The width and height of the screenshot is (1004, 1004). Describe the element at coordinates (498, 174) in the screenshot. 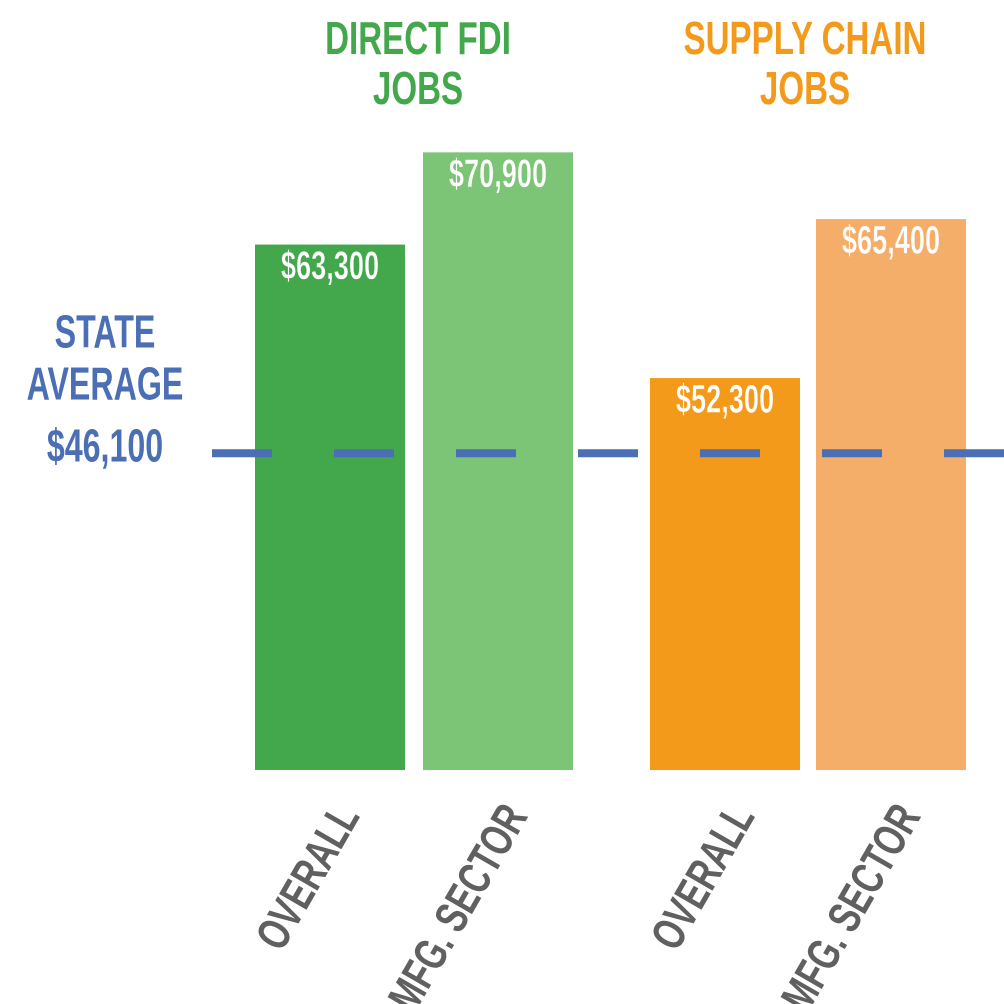

I see `value-label: $70,900` at that location.